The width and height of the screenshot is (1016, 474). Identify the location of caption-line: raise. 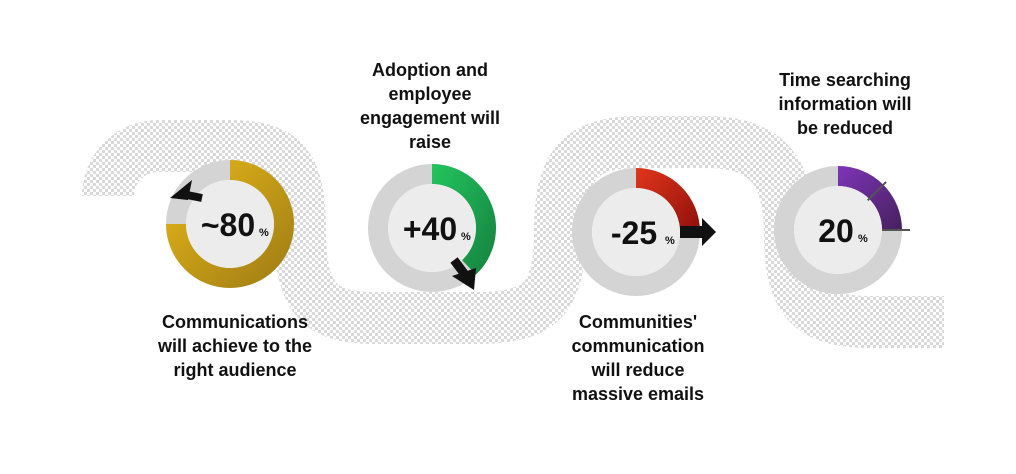
(430, 142).